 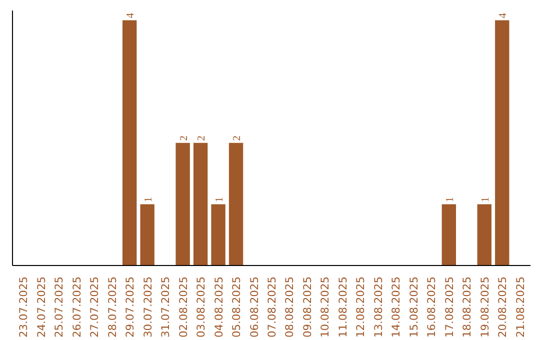 What do you see at coordinates (272, 307) in the screenshot?
I see `x-tick-label: 07.08.2025` at bounding box center [272, 307].